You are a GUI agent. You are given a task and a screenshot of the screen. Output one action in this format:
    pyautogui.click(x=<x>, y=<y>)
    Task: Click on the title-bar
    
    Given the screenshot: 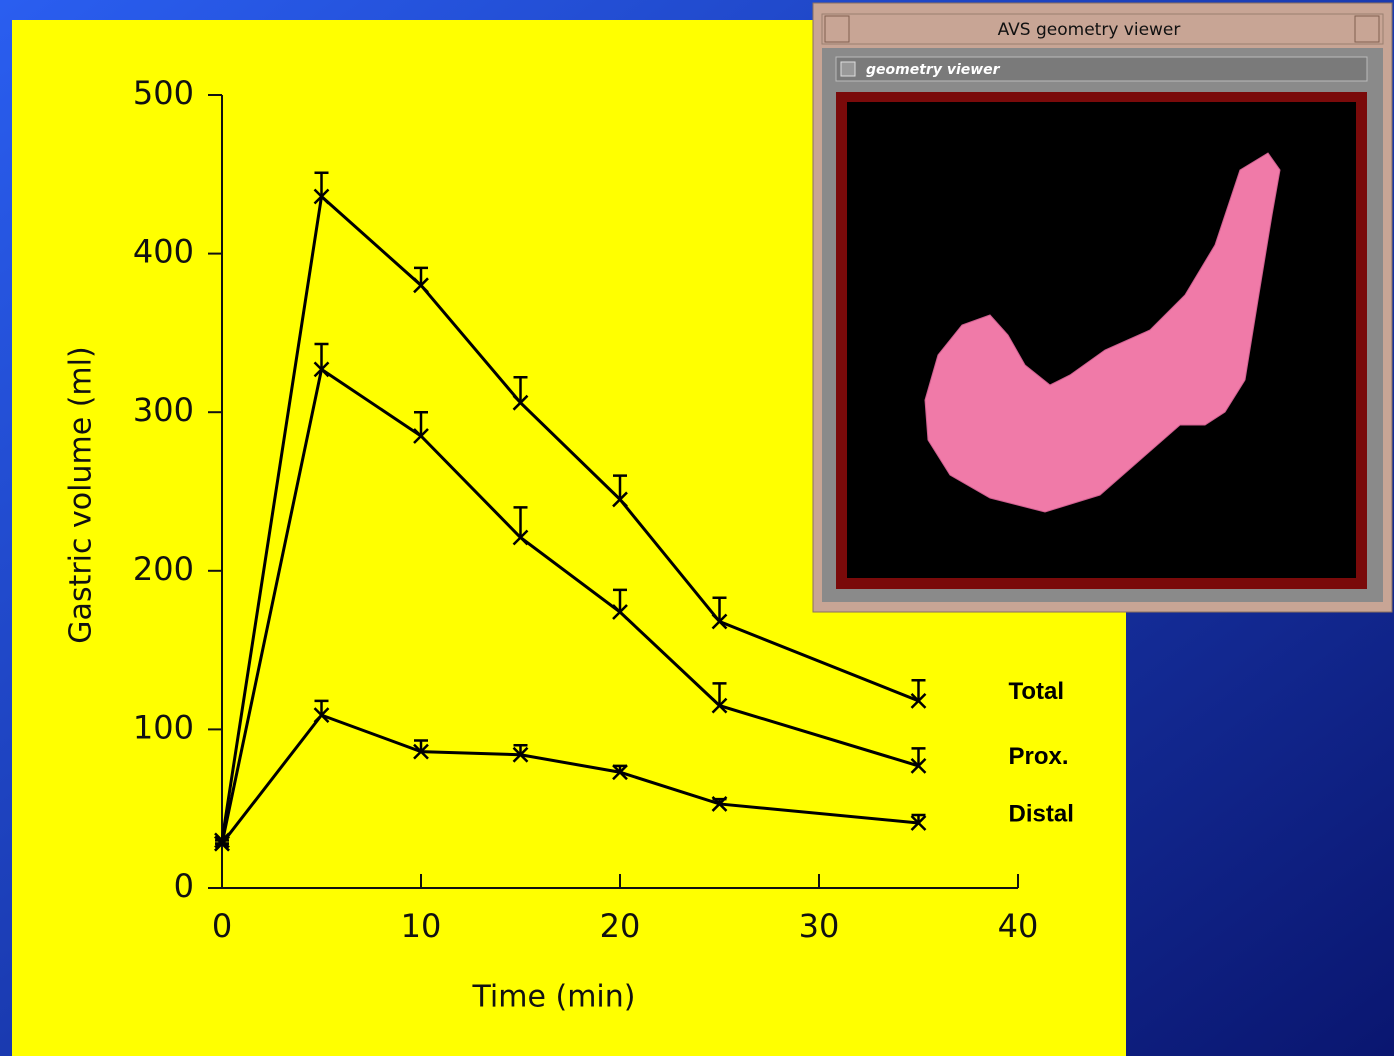 What is the action you would take?
    pyautogui.click(x=1102, y=29)
    